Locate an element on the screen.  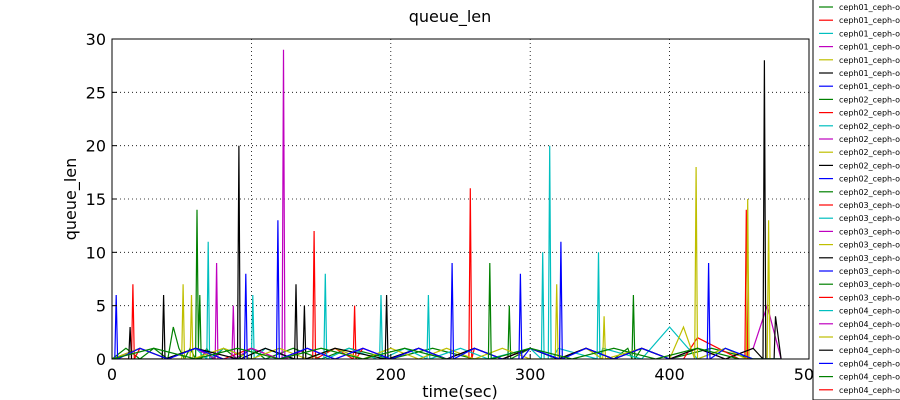
x-tick-label: 200 is located at coordinates (391, 374).